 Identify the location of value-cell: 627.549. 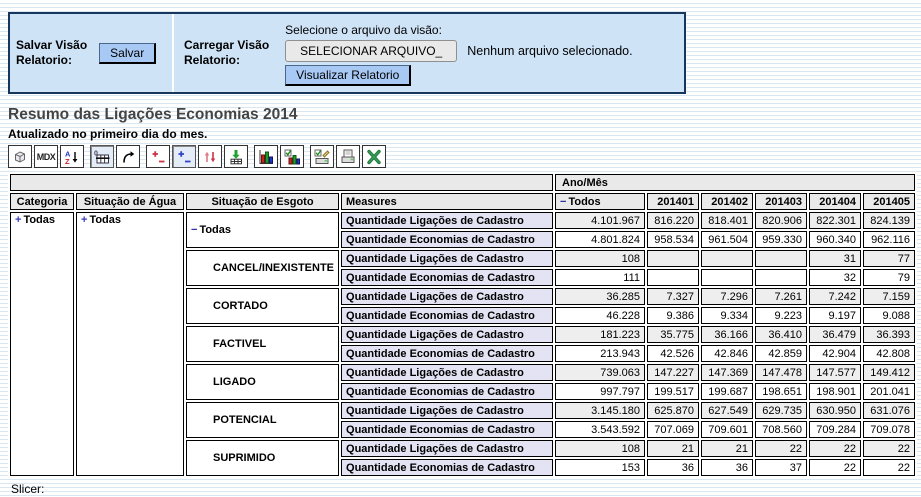
(727, 410).